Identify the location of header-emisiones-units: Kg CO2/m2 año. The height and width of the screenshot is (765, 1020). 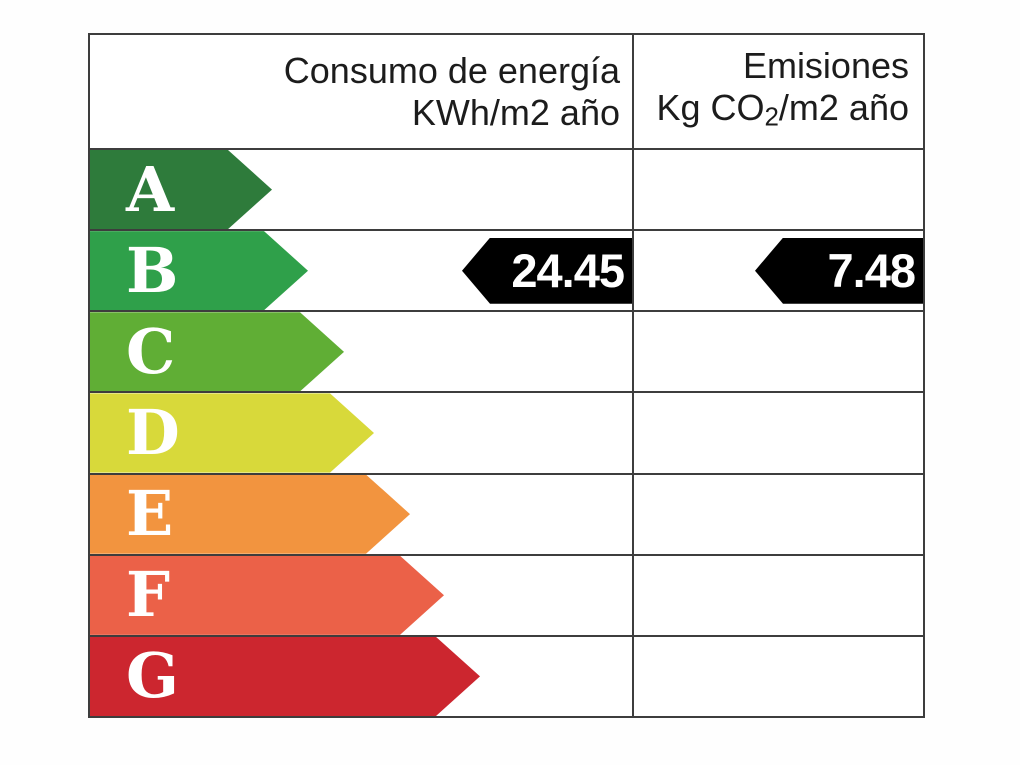
(782, 113).